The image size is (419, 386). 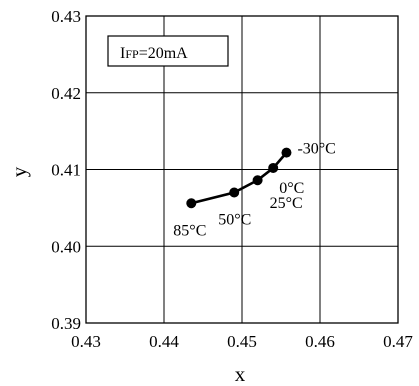 What do you see at coordinates (66, 16) in the screenshot?
I see `y-tick-label: 0.43` at bounding box center [66, 16].